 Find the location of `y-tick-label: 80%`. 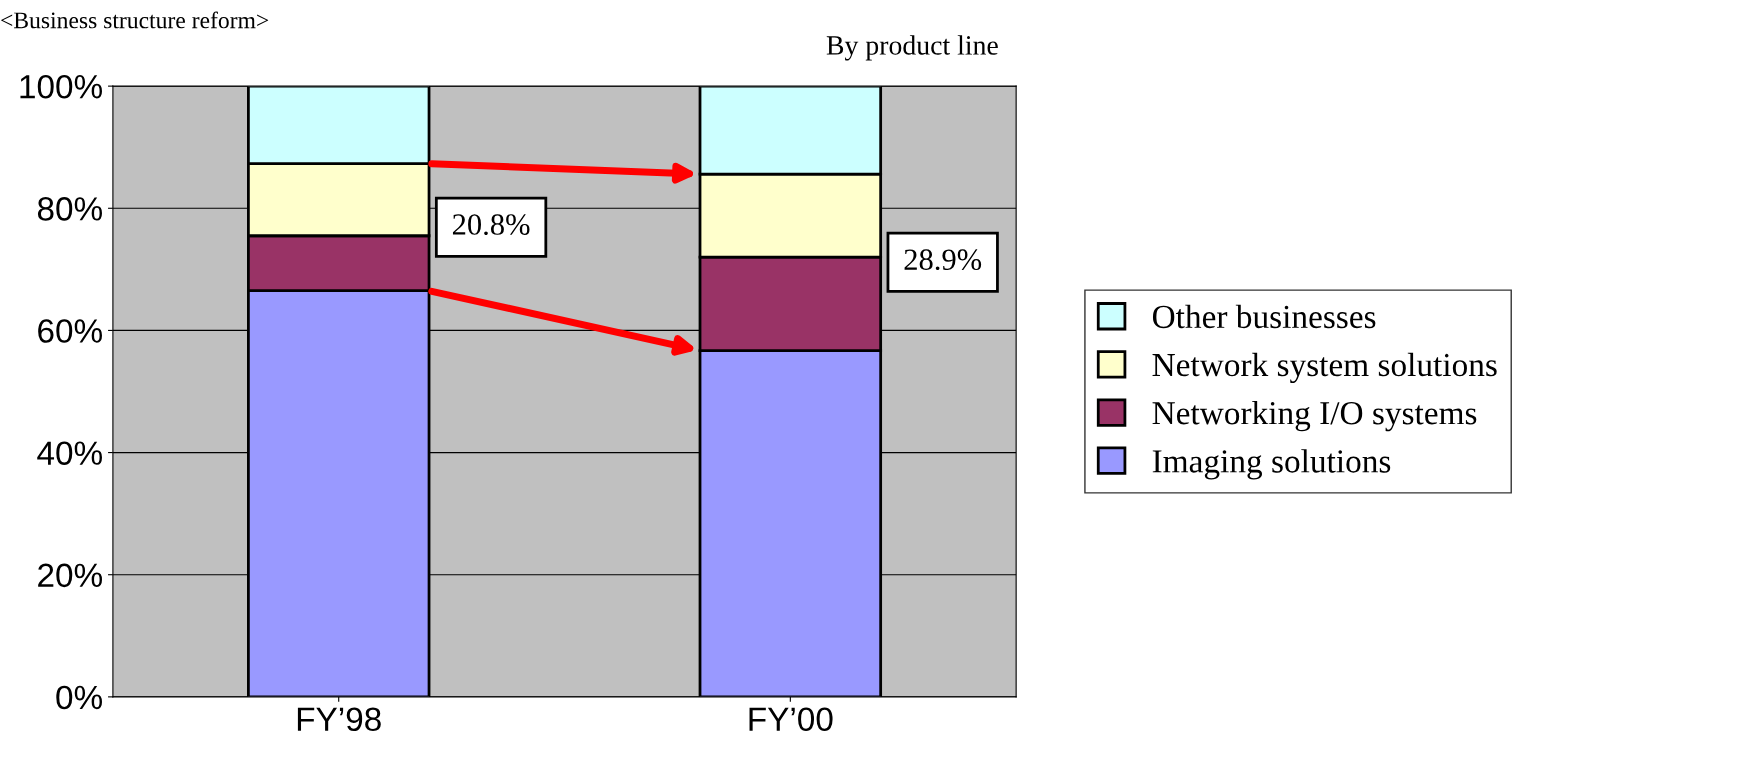

y-tick-label: 80% is located at coordinates (69, 209).